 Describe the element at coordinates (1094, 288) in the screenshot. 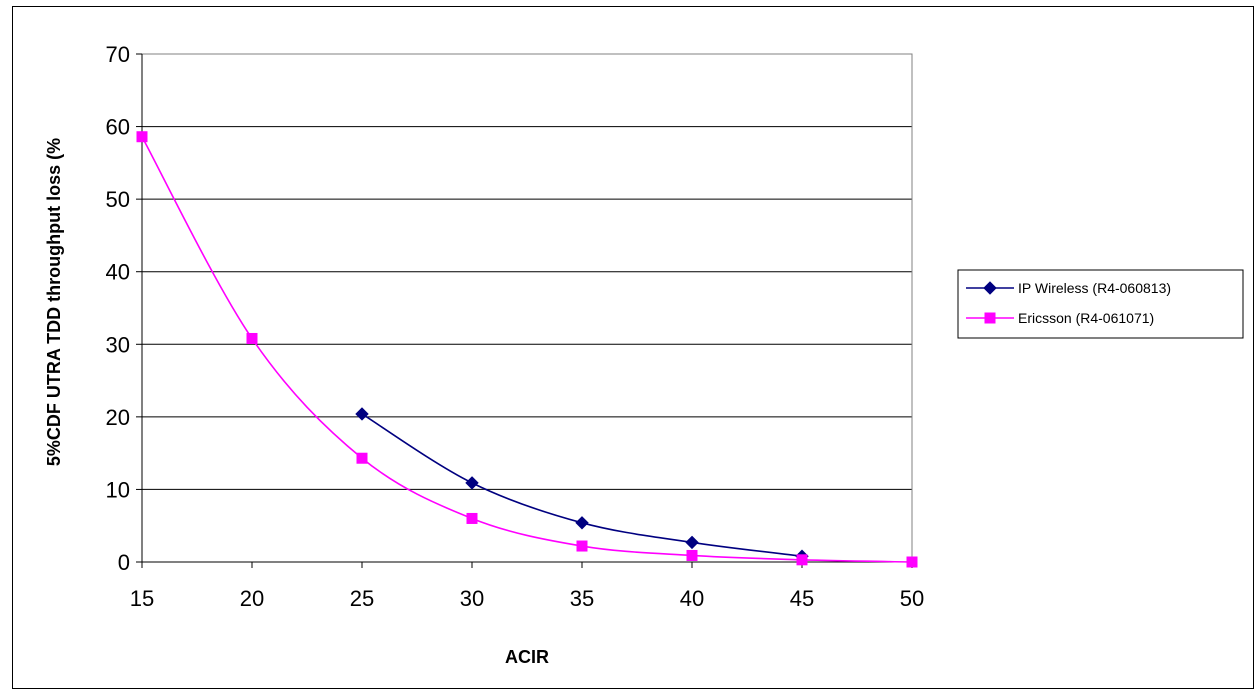

I see `legend-label: IP Wireless (R4-060813)` at that location.